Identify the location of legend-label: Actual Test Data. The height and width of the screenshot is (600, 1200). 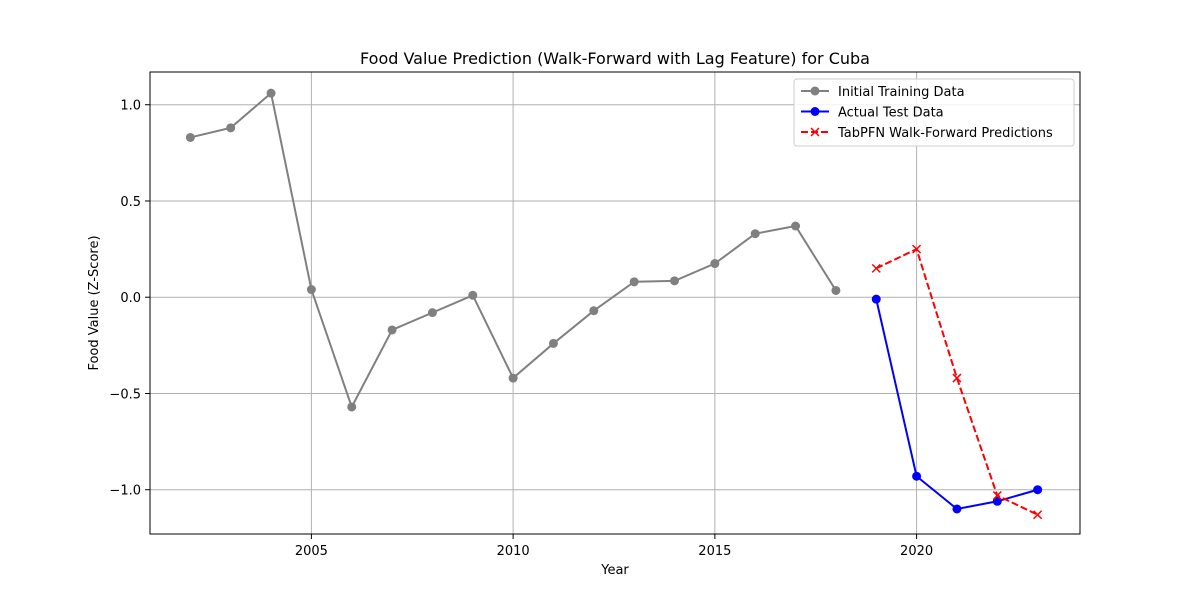
(891, 113).